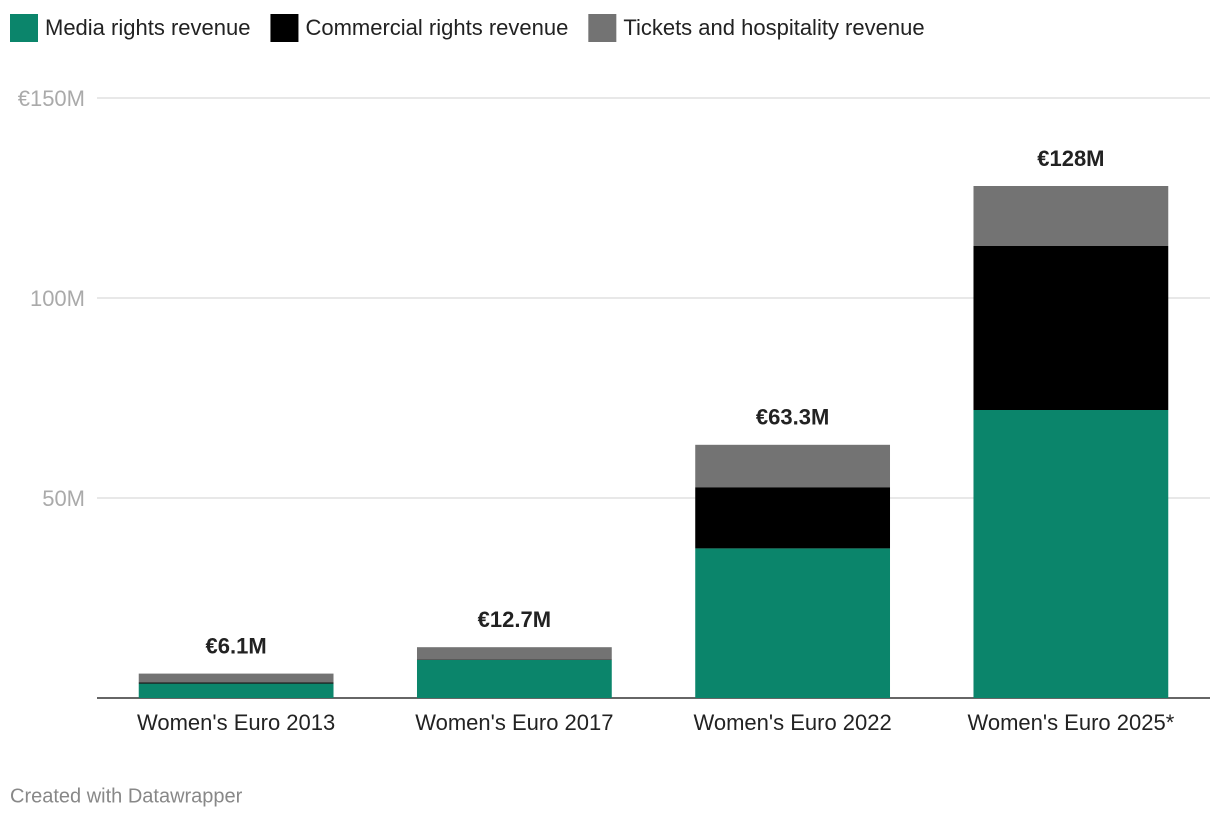 The width and height of the screenshot is (1220, 820). What do you see at coordinates (63, 498) in the screenshot?
I see `y-tick-label: 50M` at bounding box center [63, 498].